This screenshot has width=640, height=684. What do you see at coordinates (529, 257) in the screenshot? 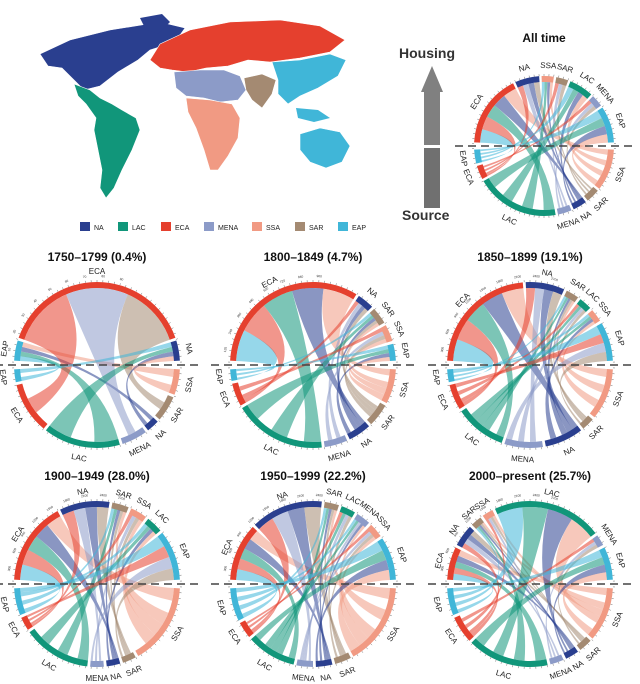
I see `panel-title: 1850–1899 (19.1%)` at bounding box center [529, 257].